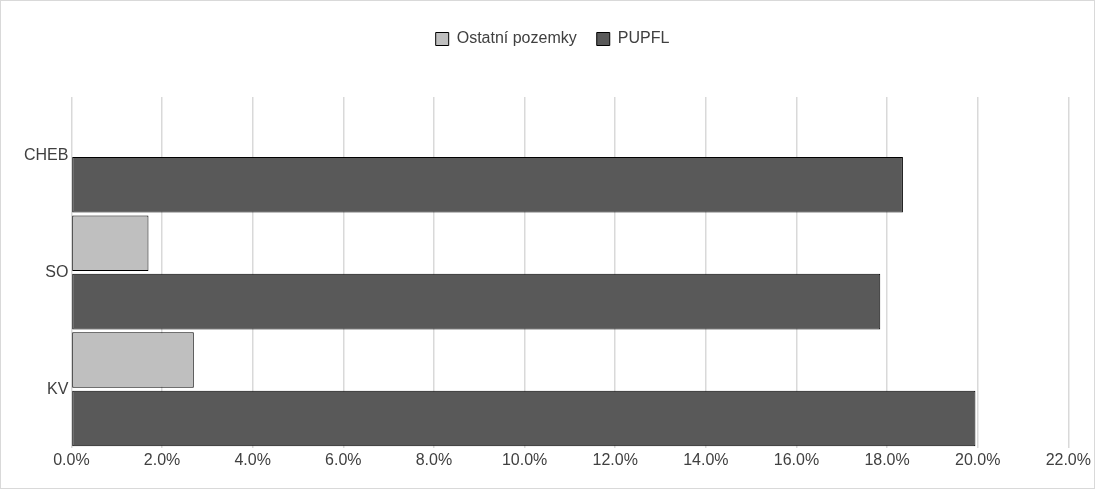 The image size is (1095, 489). I want to click on y-tick-label: SO, so click(57, 271).